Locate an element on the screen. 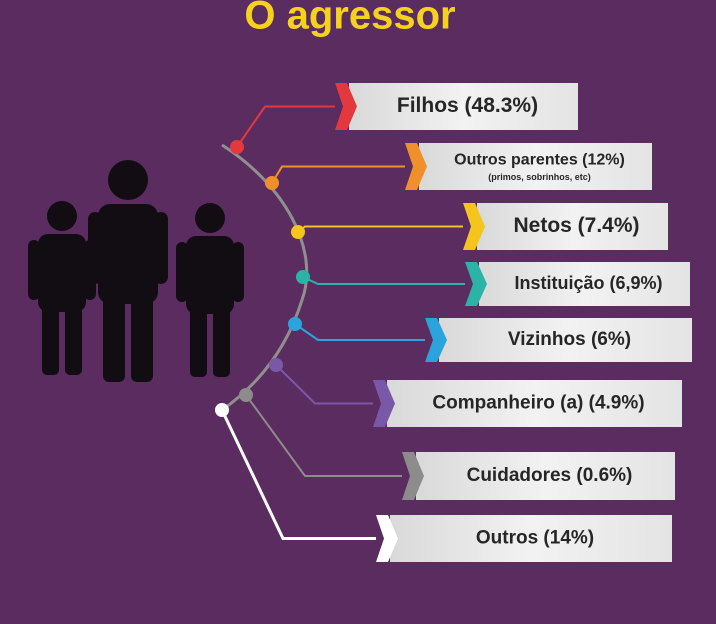  title: O agressor is located at coordinates (349, 19).